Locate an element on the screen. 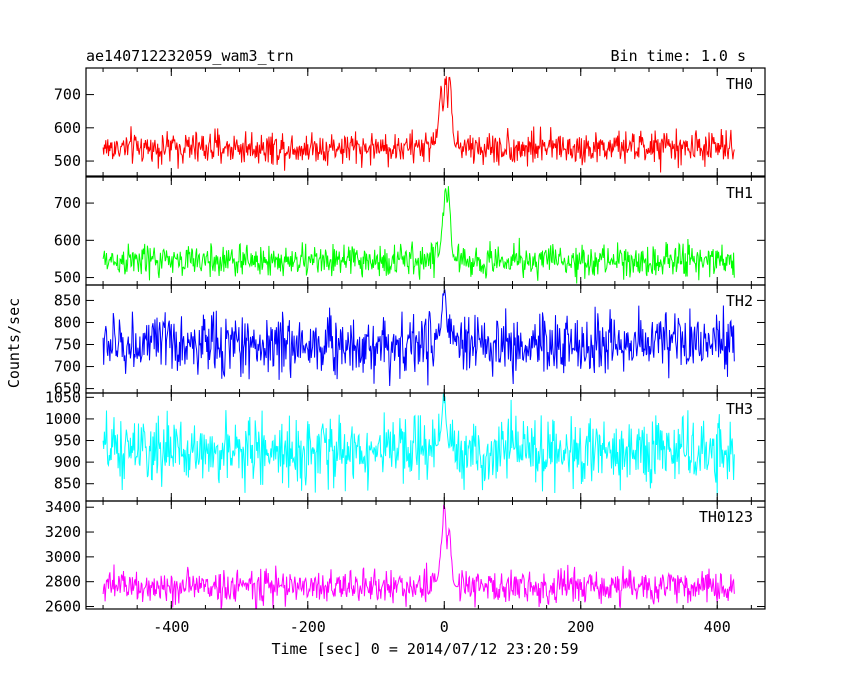 The image size is (850, 680). y-tick-label: 3200 is located at coordinates (63, 532).